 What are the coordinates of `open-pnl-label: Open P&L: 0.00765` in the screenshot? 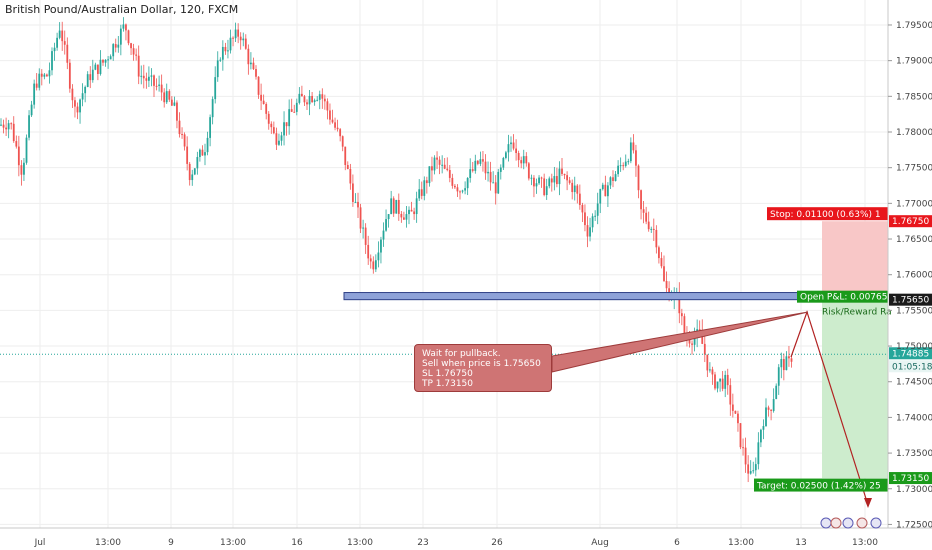 It's located at (842, 296).